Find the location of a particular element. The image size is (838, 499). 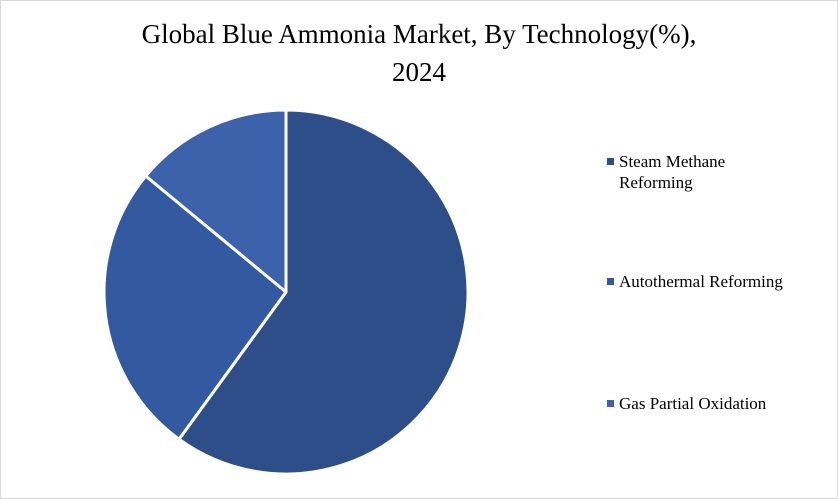

legend-label-gas-partial-oxidation: Gas Partial Oxidation is located at coordinates (692, 403).